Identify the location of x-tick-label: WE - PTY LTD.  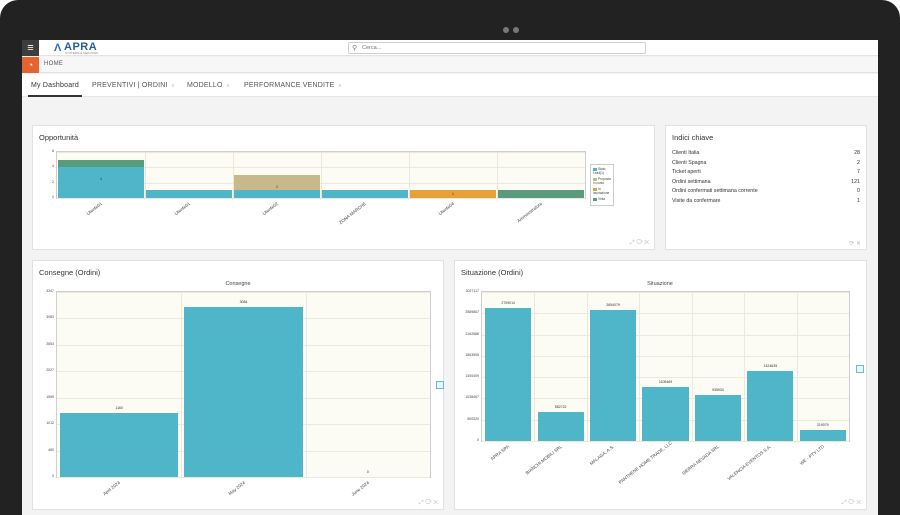
(811, 455).